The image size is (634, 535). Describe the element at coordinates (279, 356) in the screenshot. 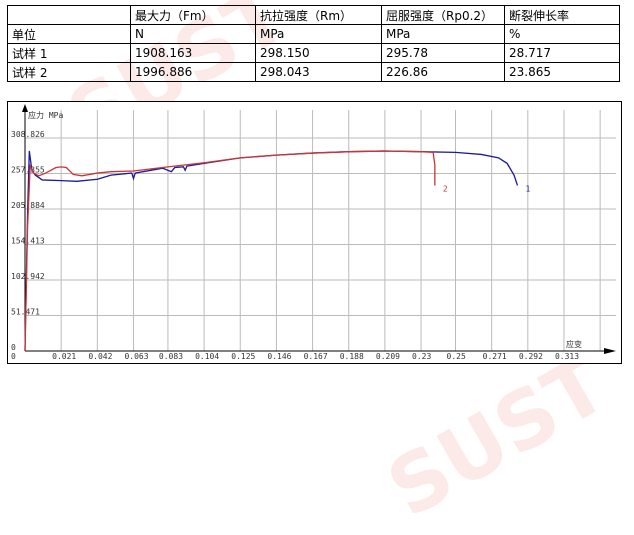

I see `x-tick-label: 0.146` at that location.